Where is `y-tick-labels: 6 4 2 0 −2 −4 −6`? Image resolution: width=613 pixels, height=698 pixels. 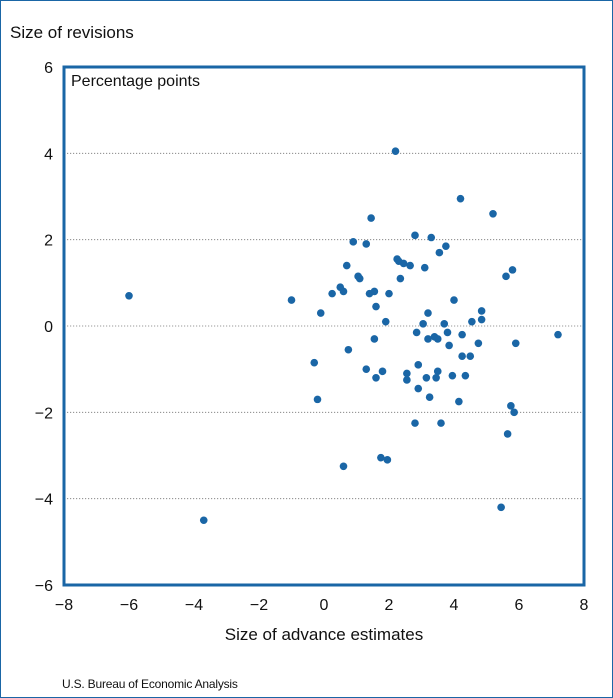
y-tick-labels: 6 4 2 0 −2 −4 −6 is located at coordinates (44, 327).